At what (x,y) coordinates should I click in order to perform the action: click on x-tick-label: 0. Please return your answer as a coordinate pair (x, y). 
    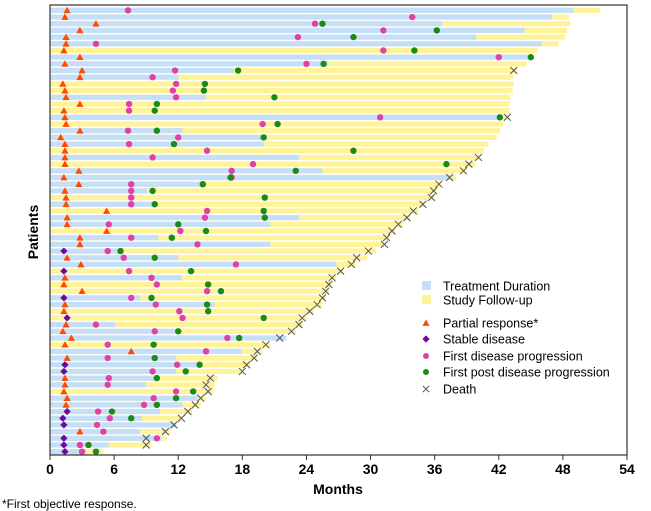
    Looking at the image, I should click on (50, 469).